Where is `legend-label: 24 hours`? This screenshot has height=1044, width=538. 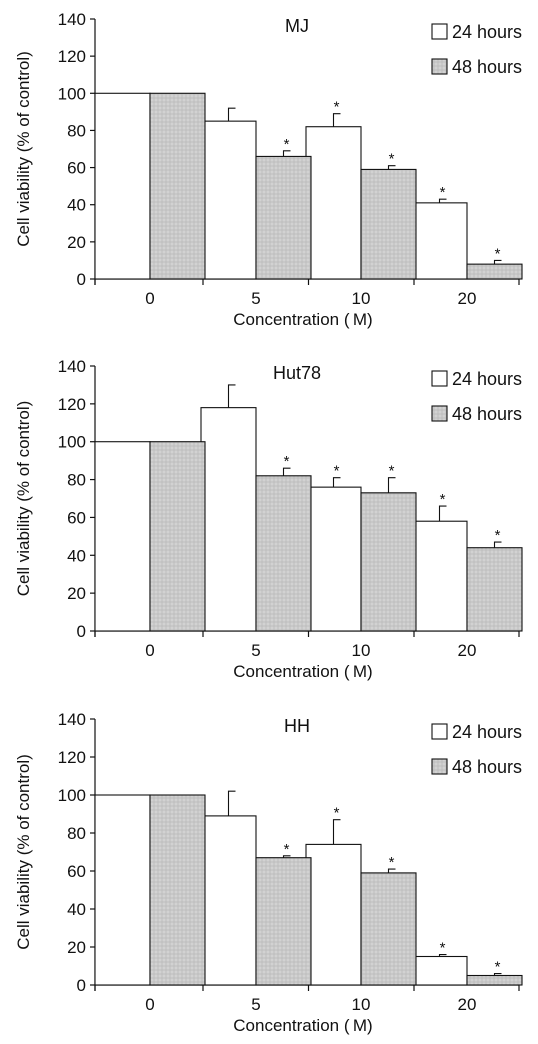
legend-label: 24 hours is located at coordinates (487, 732).